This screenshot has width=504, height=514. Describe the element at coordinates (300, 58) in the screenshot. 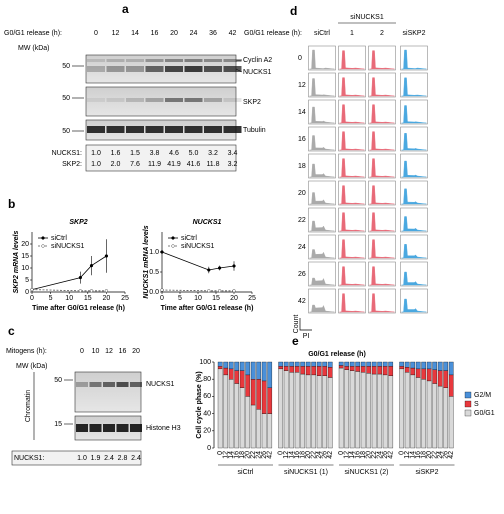

I see `row-label: 0` at that location.